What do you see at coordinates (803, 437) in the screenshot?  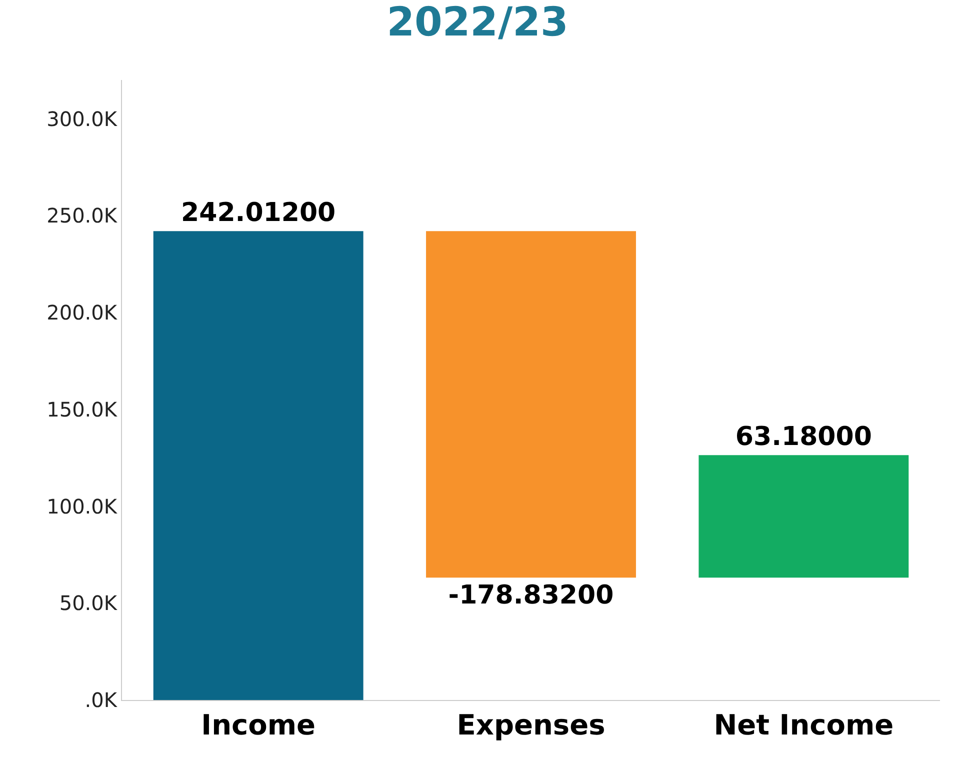 I see `data-label: 63.18000` at bounding box center [803, 437].